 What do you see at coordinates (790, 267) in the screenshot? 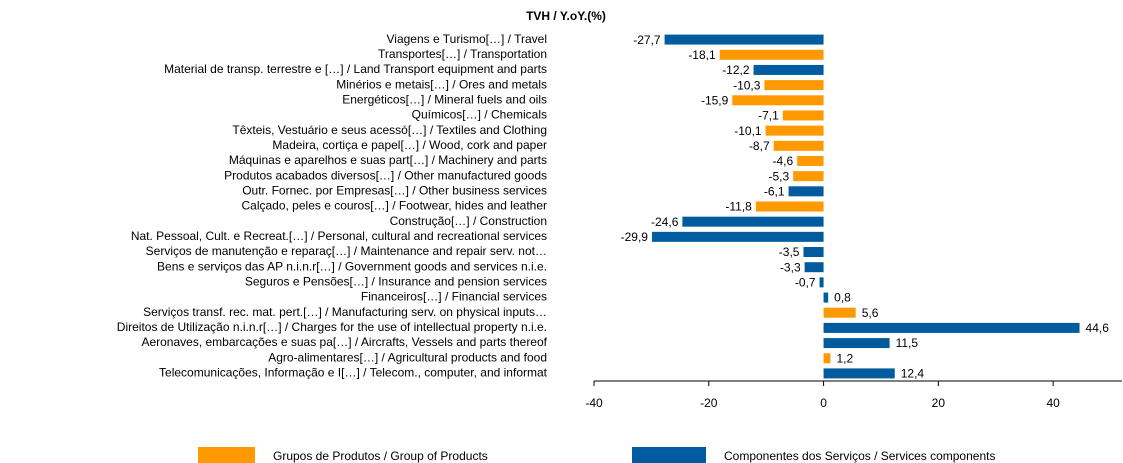
I see `value-label: -3,3` at bounding box center [790, 267].